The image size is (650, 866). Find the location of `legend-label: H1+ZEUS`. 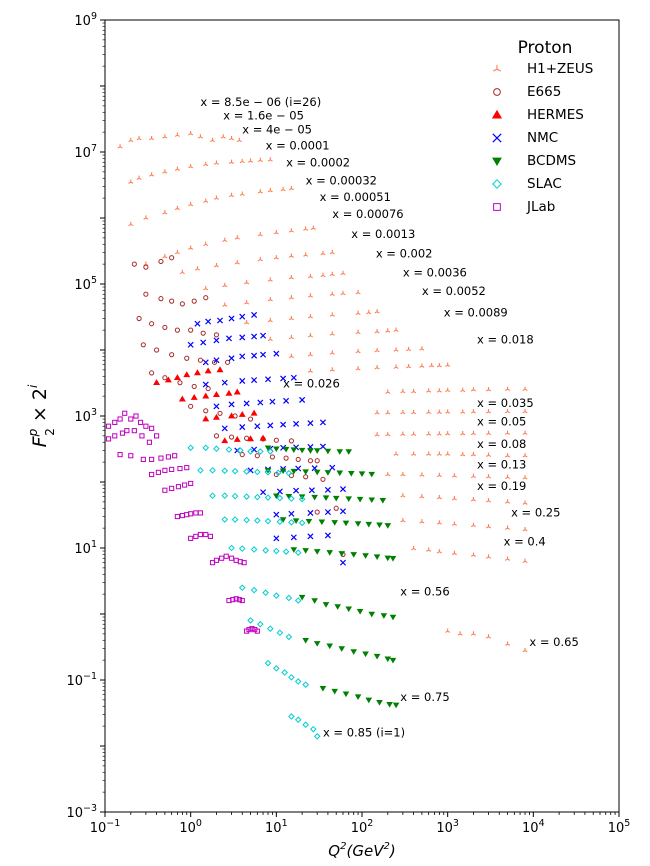

legend-label: H1+ZEUS is located at coordinates (560, 69).